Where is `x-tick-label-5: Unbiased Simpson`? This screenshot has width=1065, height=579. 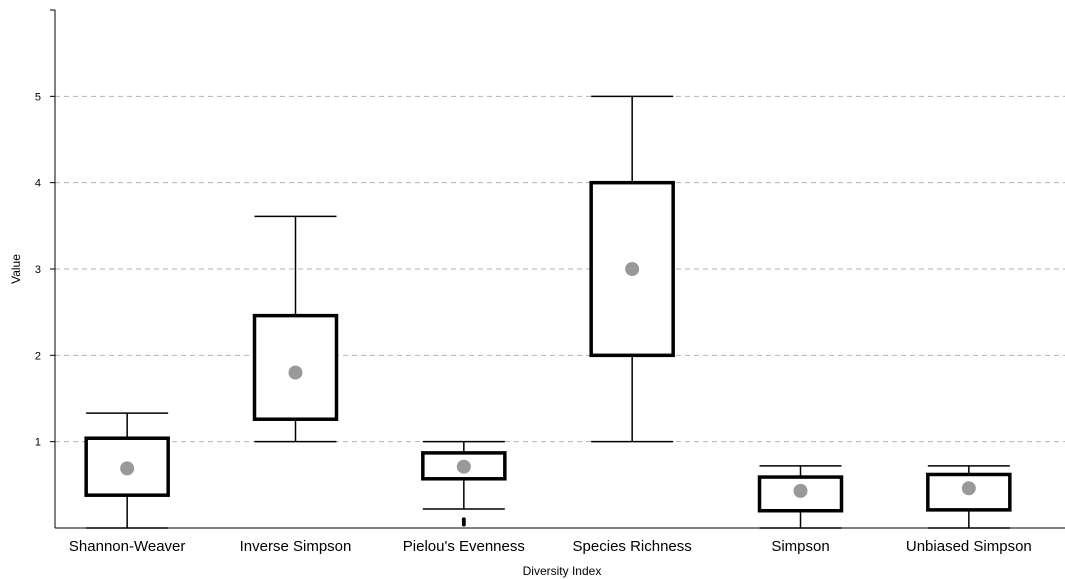
x-tick-label-5: Unbiased Simpson is located at coordinates (969, 546).